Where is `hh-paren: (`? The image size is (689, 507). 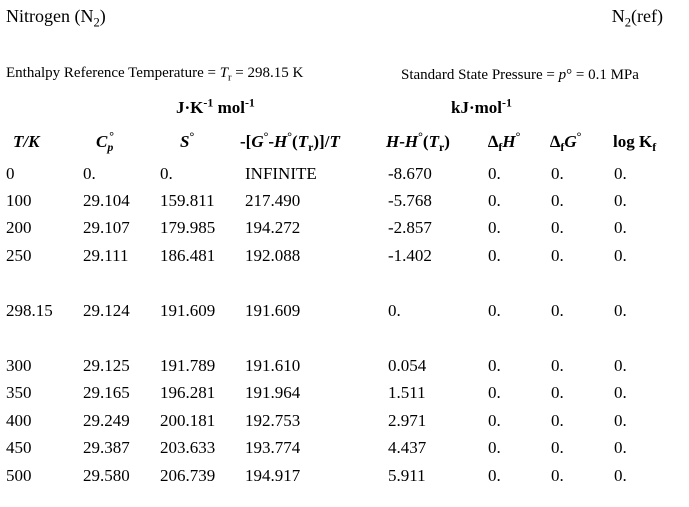 hh-paren: ( is located at coordinates (425, 141).